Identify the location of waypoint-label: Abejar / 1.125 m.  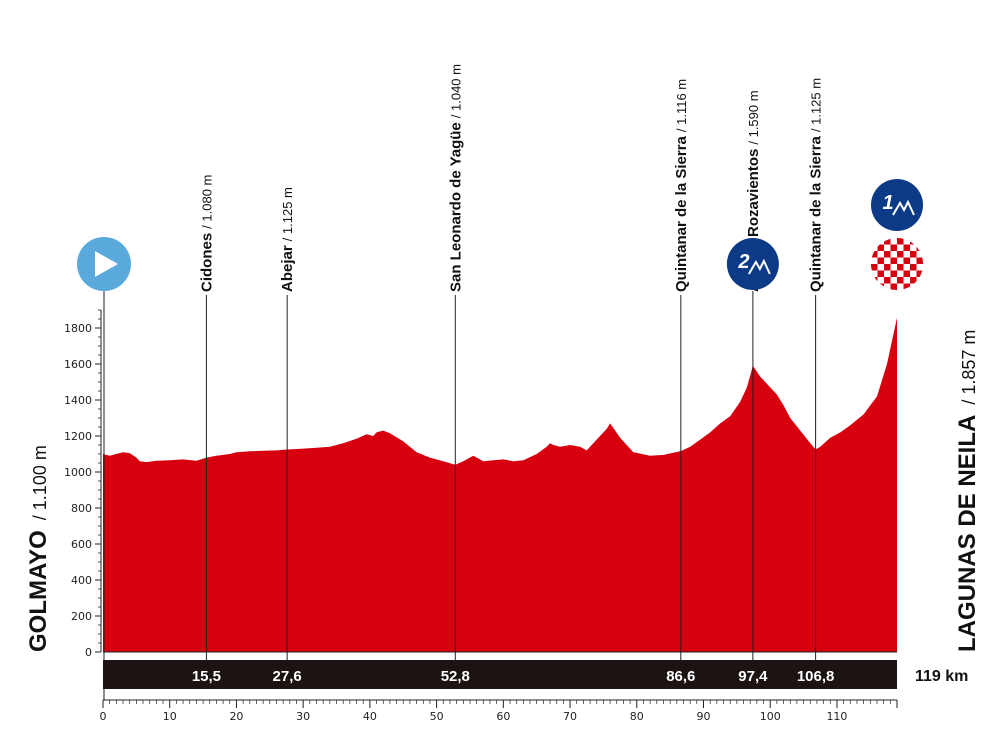
(287, 239).